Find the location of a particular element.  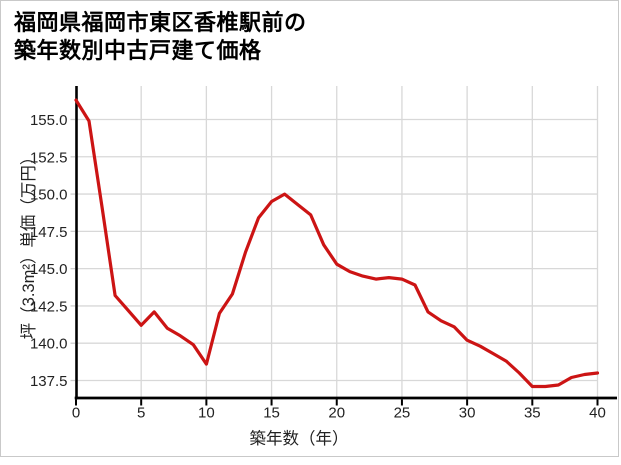

x-tick-label: 20 is located at coordinates (336, 413).